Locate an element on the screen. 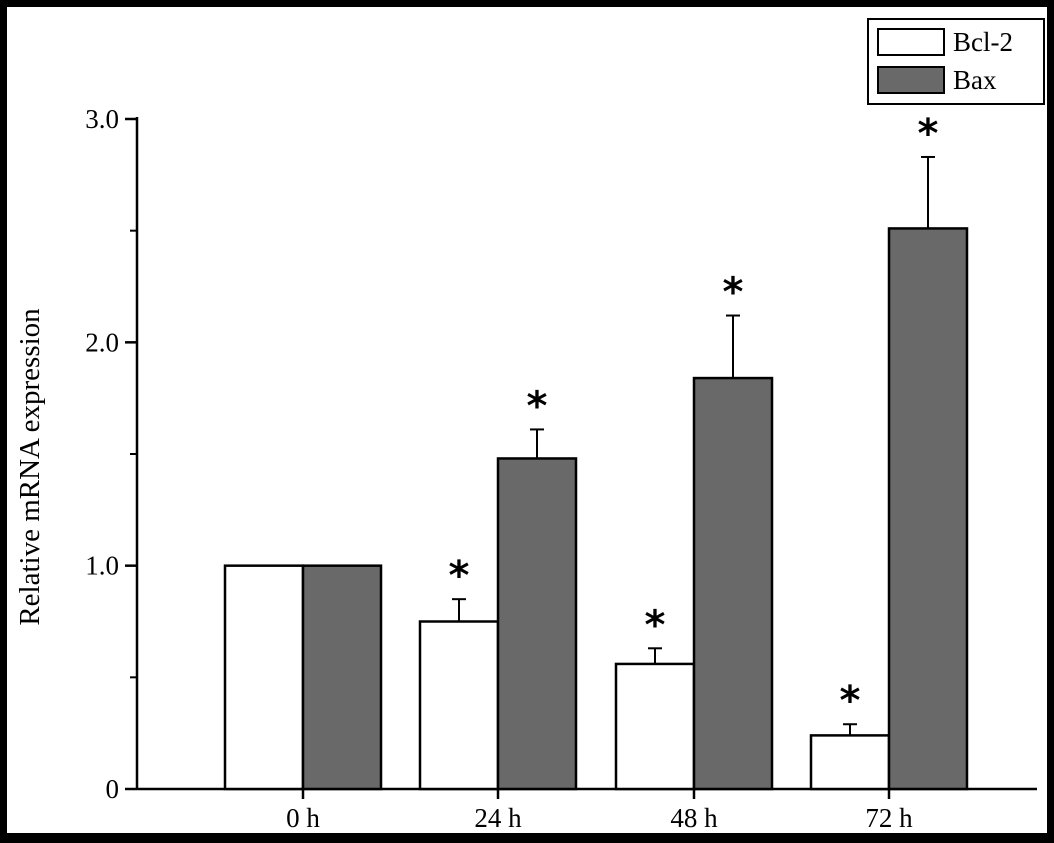 Image resolution: width=1054 pixels, height=843 pixels. x-tick-label: 24 h is located at coordinates (498, 818).